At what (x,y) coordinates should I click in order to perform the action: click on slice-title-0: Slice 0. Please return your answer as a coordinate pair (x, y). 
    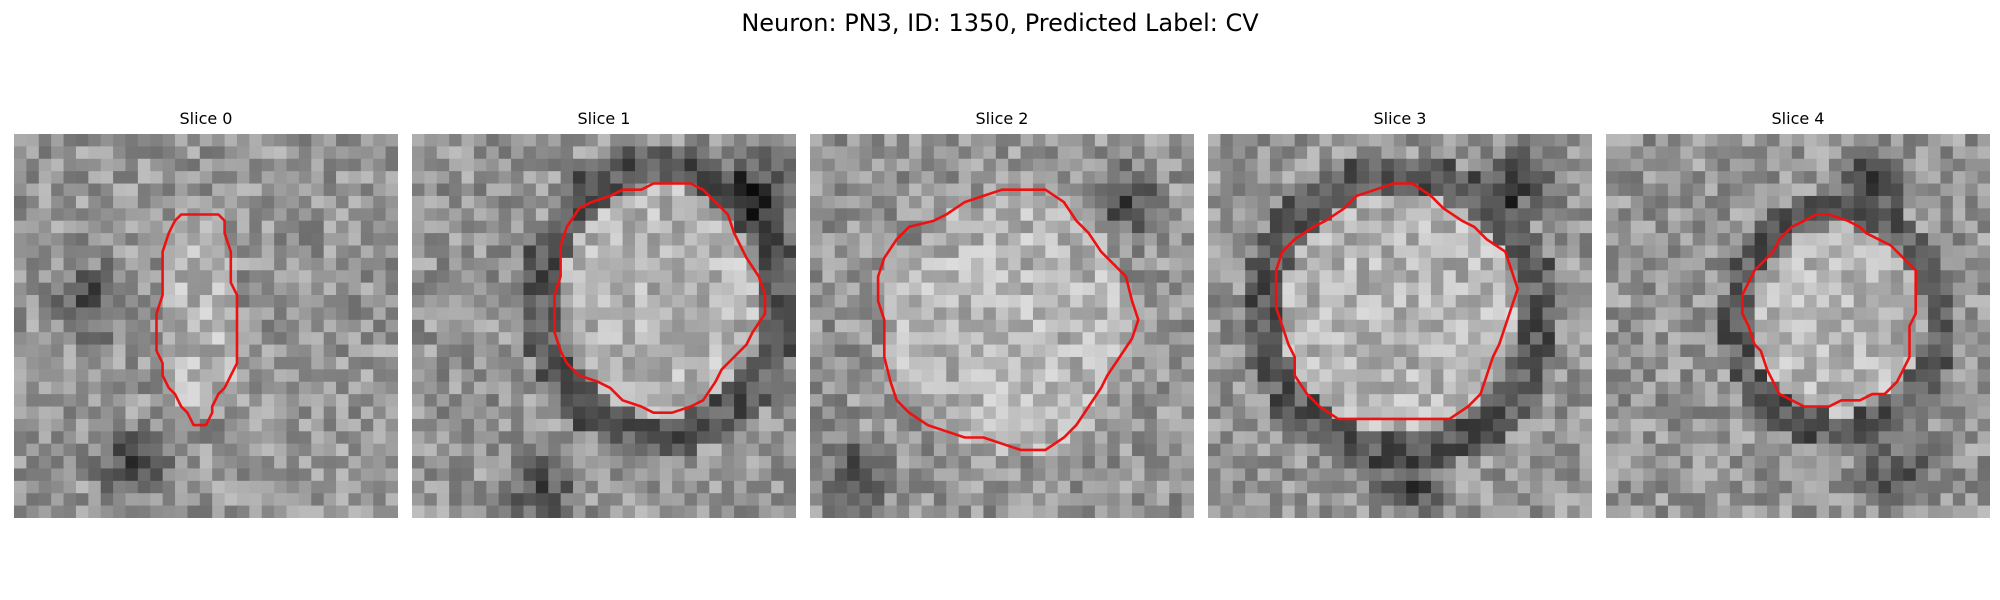
    Looking at the image, I should click on (206, 118).